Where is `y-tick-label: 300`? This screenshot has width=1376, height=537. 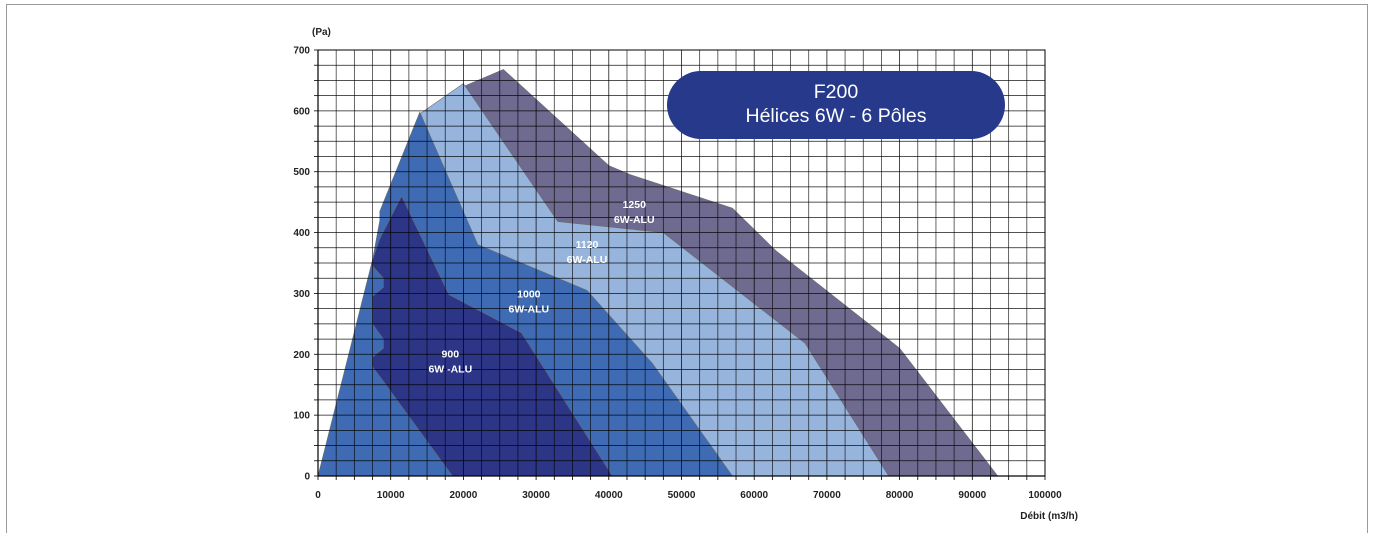 y-tick-label: 300 is located at coordinates (301, 294).